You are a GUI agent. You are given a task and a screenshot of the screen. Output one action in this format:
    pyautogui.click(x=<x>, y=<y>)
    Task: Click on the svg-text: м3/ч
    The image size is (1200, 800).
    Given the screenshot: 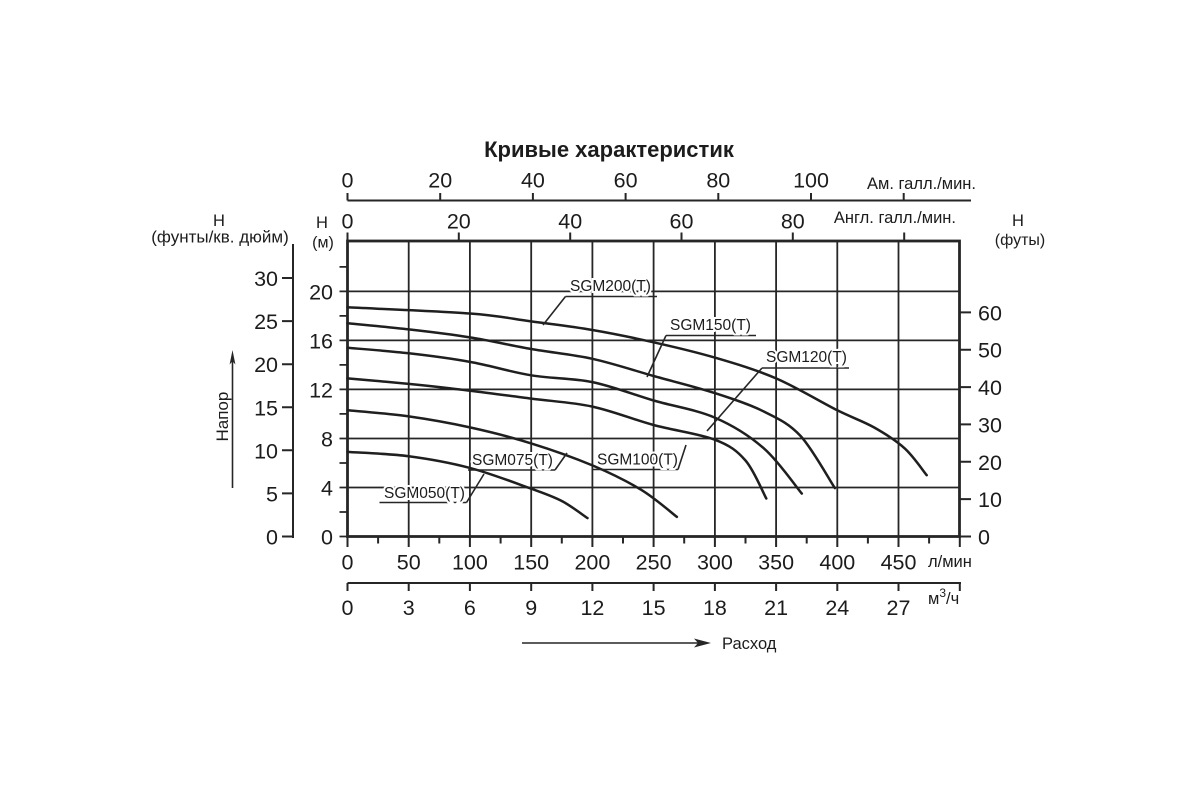 What is the action you would take?
    pyautogui.click(x=943, y=597)
    